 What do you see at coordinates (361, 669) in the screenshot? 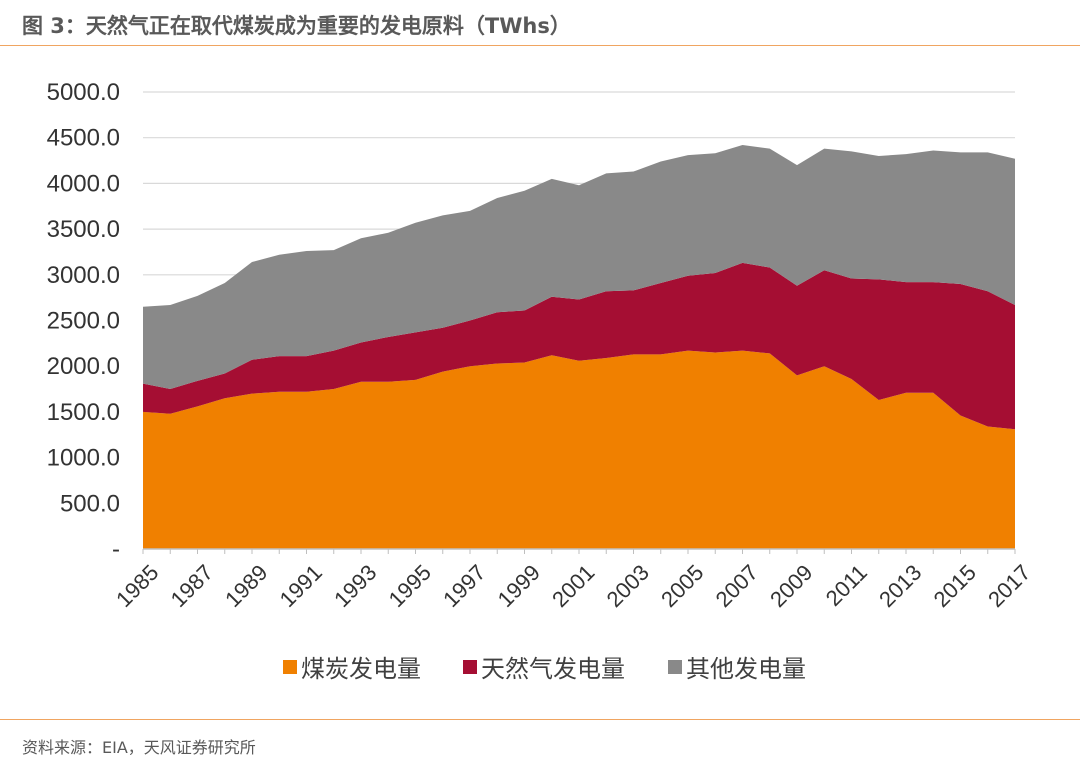
I see `legend-label-1: 煤炭发电量` at bounding box center [361, 669].